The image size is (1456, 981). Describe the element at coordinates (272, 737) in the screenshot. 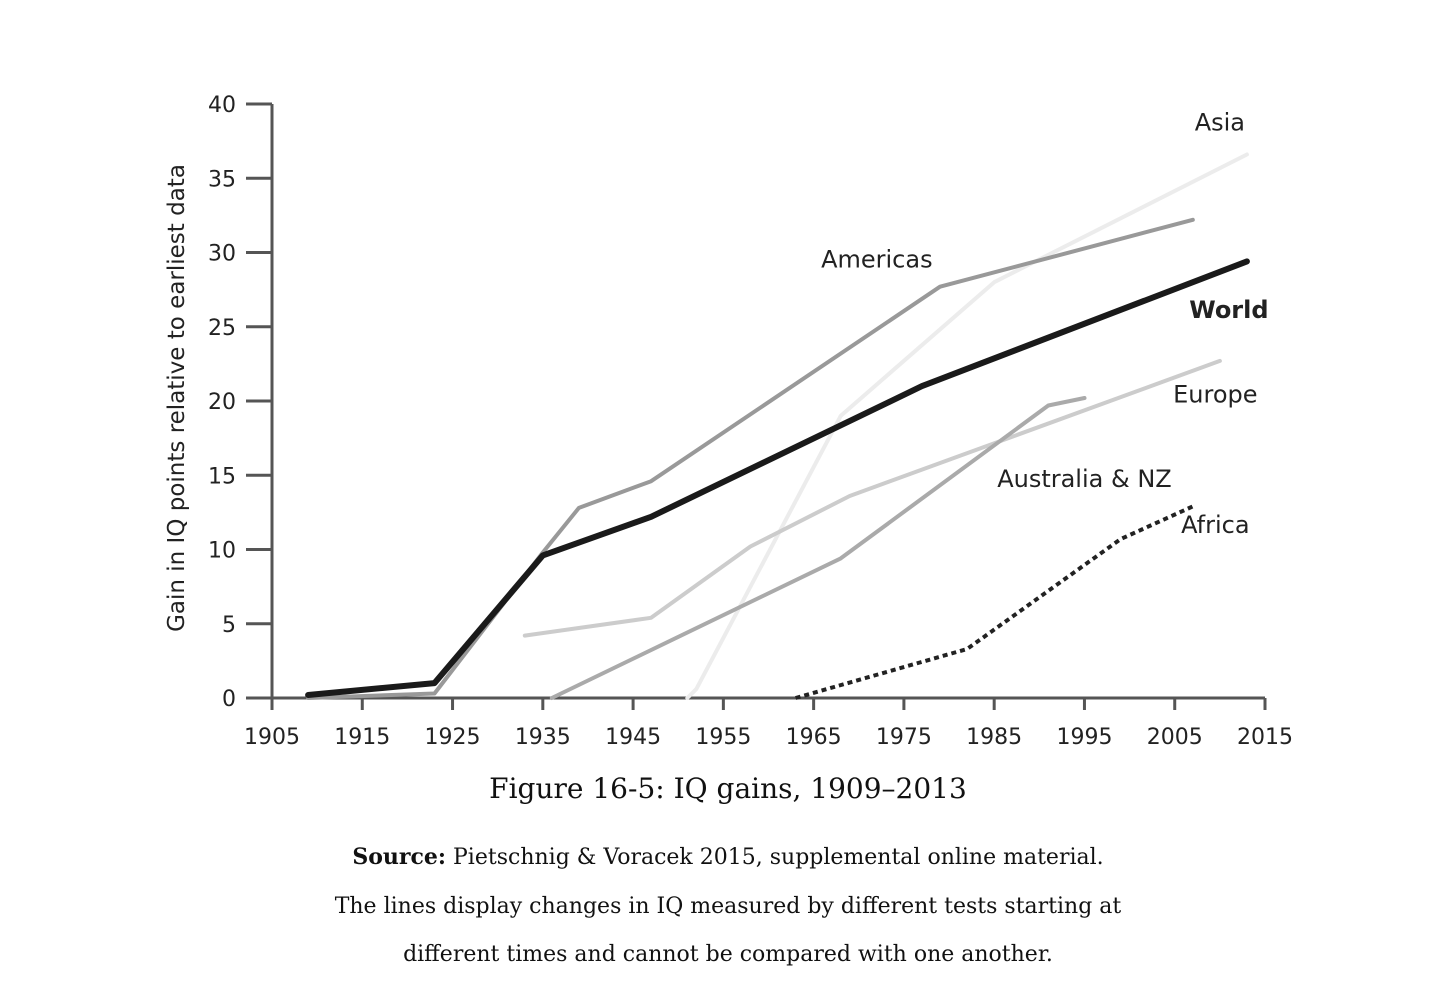

I see `x-tick-label: 1905` at that location.